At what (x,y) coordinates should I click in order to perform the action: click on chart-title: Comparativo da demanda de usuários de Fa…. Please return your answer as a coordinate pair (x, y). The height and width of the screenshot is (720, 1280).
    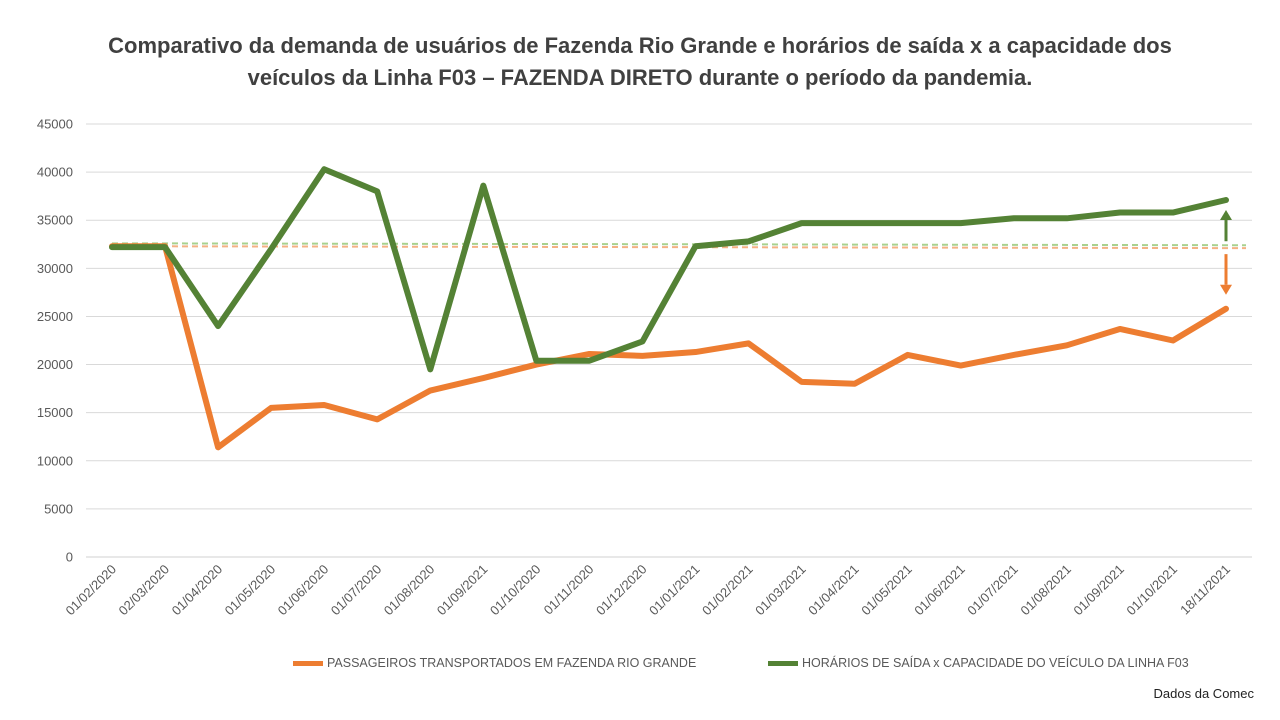
    Looking at the image, I should click on (640, 62).